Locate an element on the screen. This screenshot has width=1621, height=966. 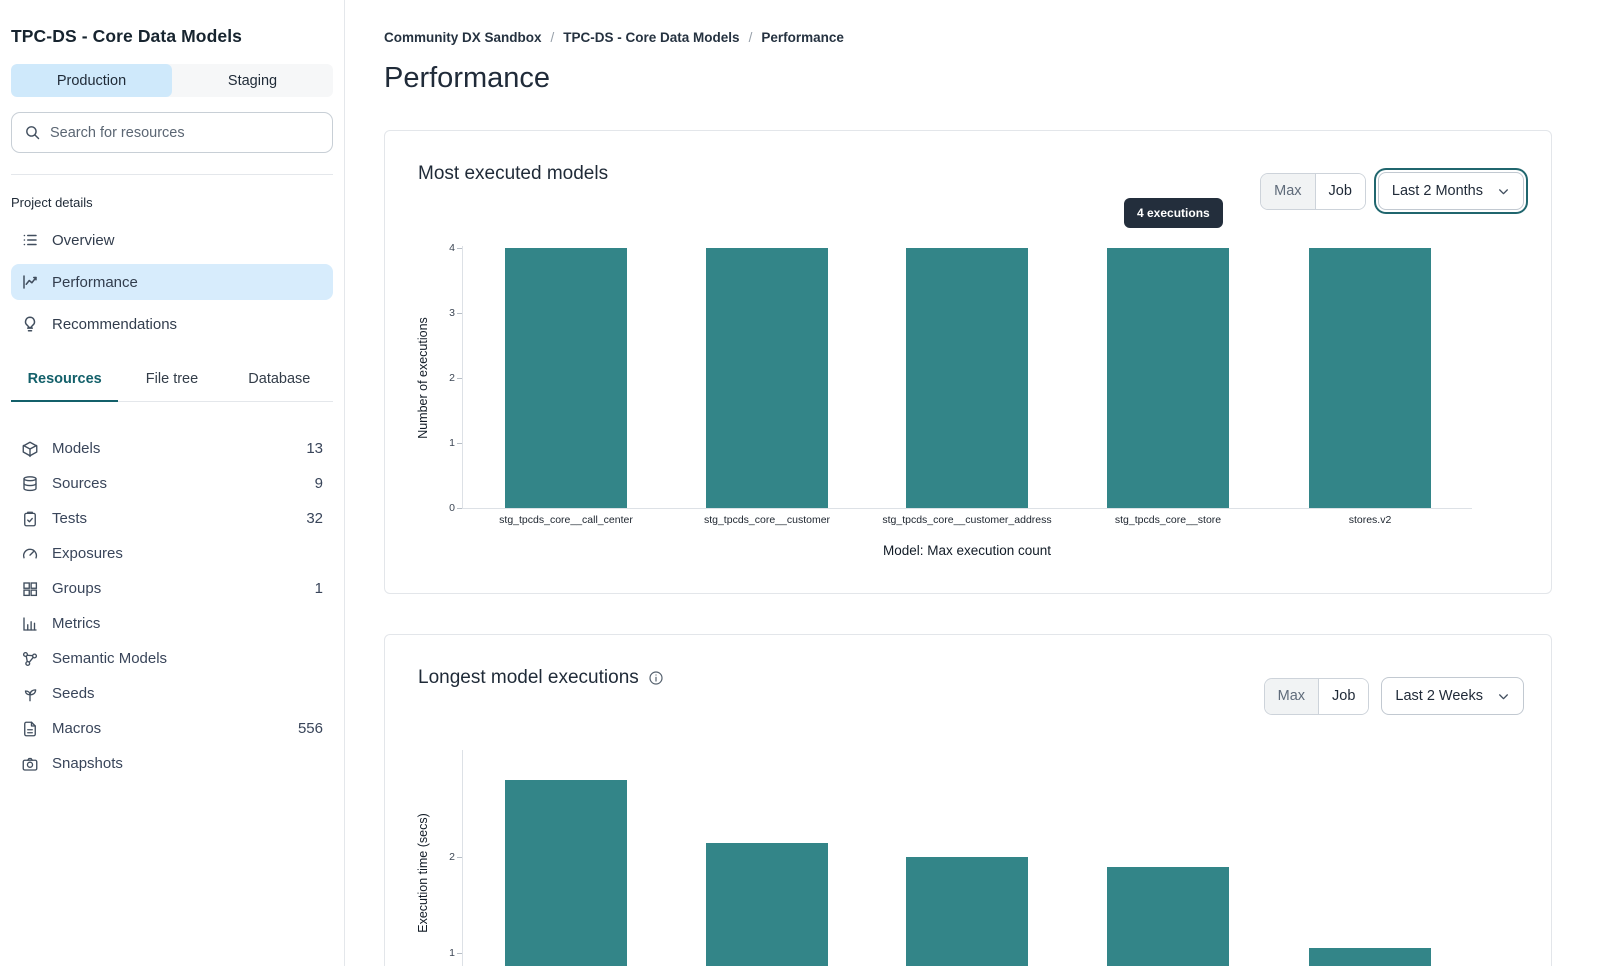
resource-row-metrics: Metrics is located at coordinates (172, 623).